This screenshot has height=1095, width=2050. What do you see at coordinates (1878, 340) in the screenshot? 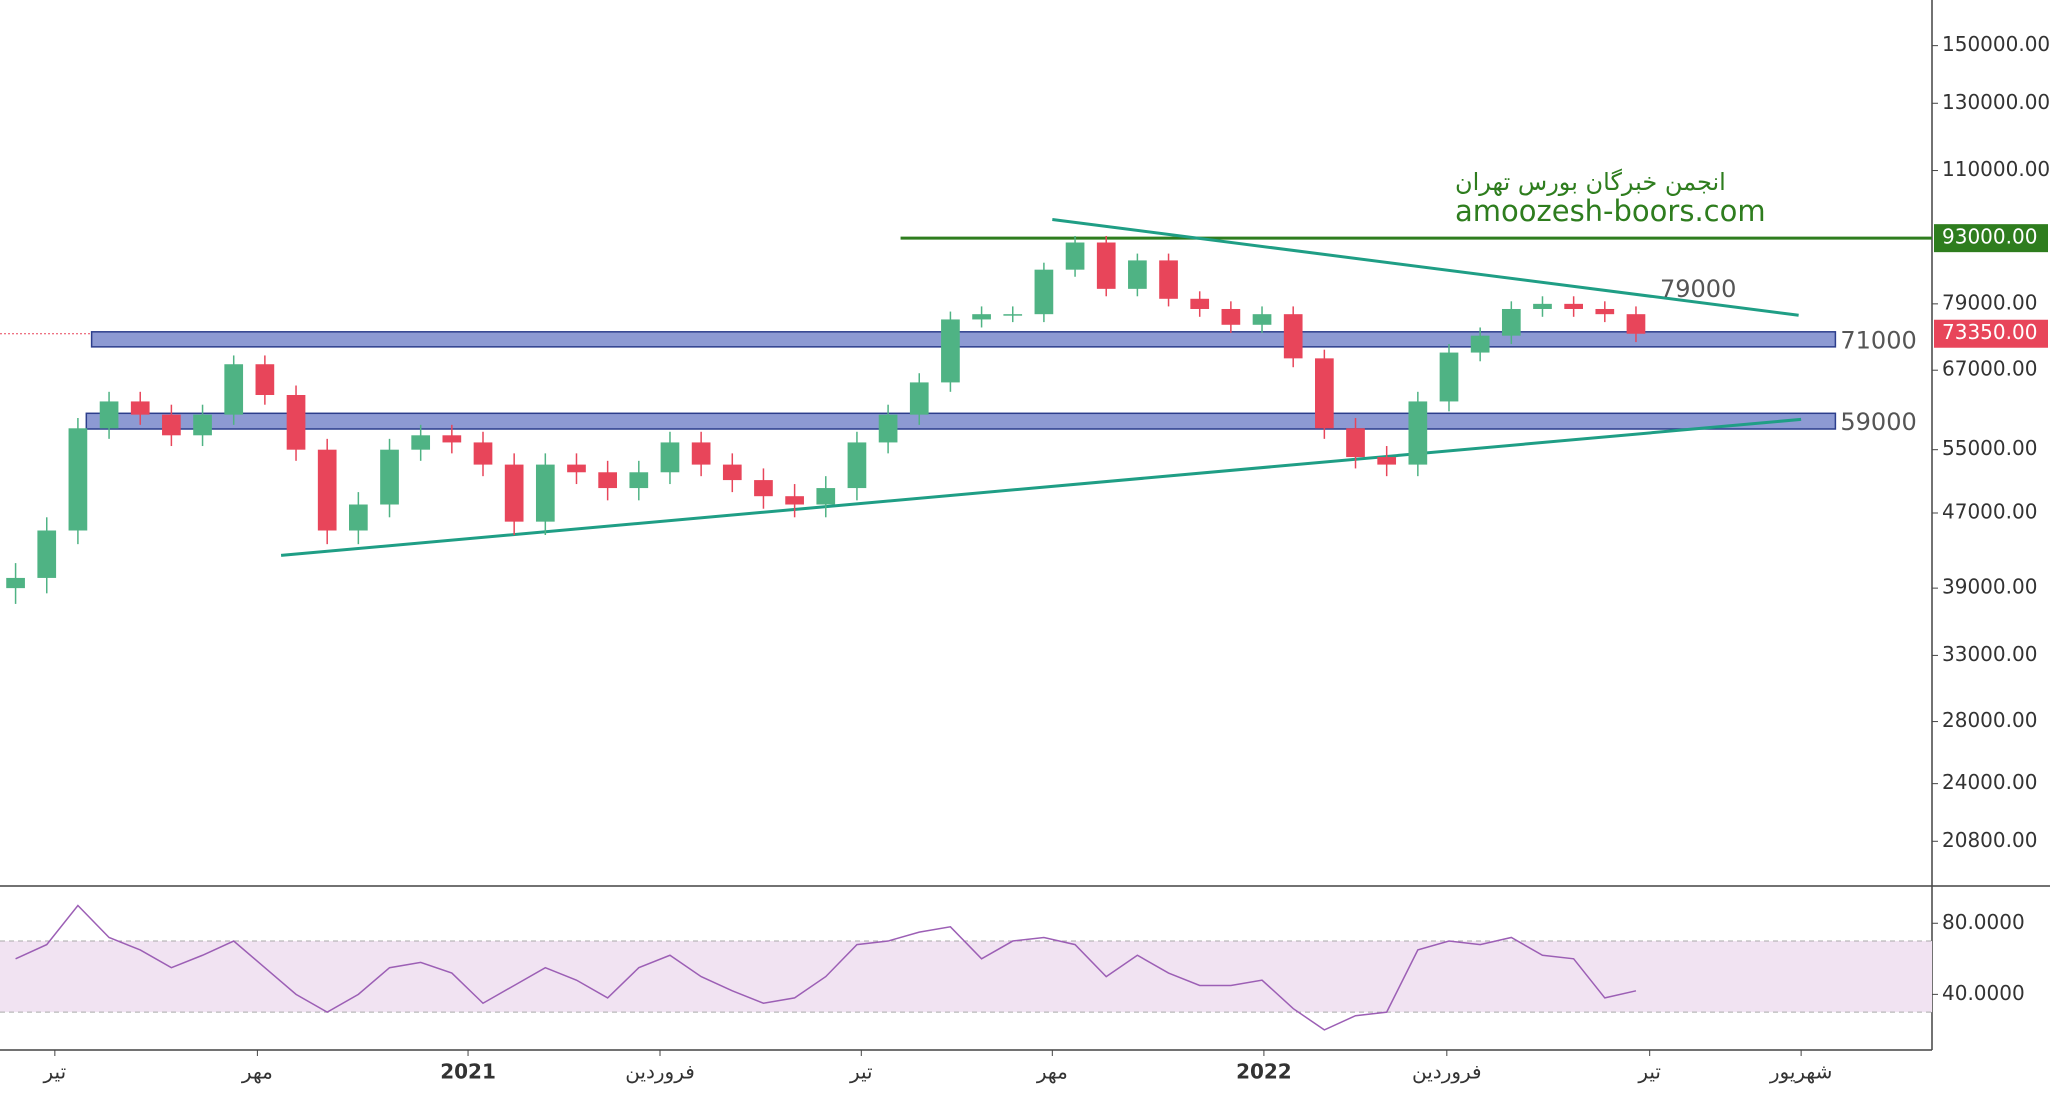
I see `zone-label: 71000` at bounding box center [1878, 340].